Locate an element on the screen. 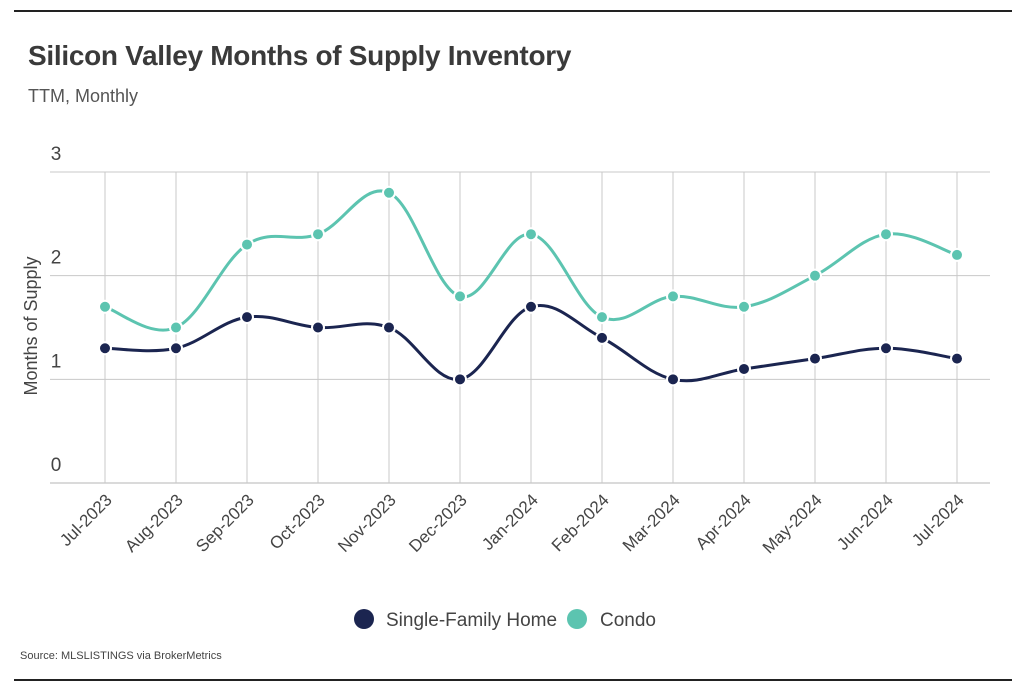 This screenshot has height=691, width=1017. y-tick-label: 0 is located at coordinates (56, 465).